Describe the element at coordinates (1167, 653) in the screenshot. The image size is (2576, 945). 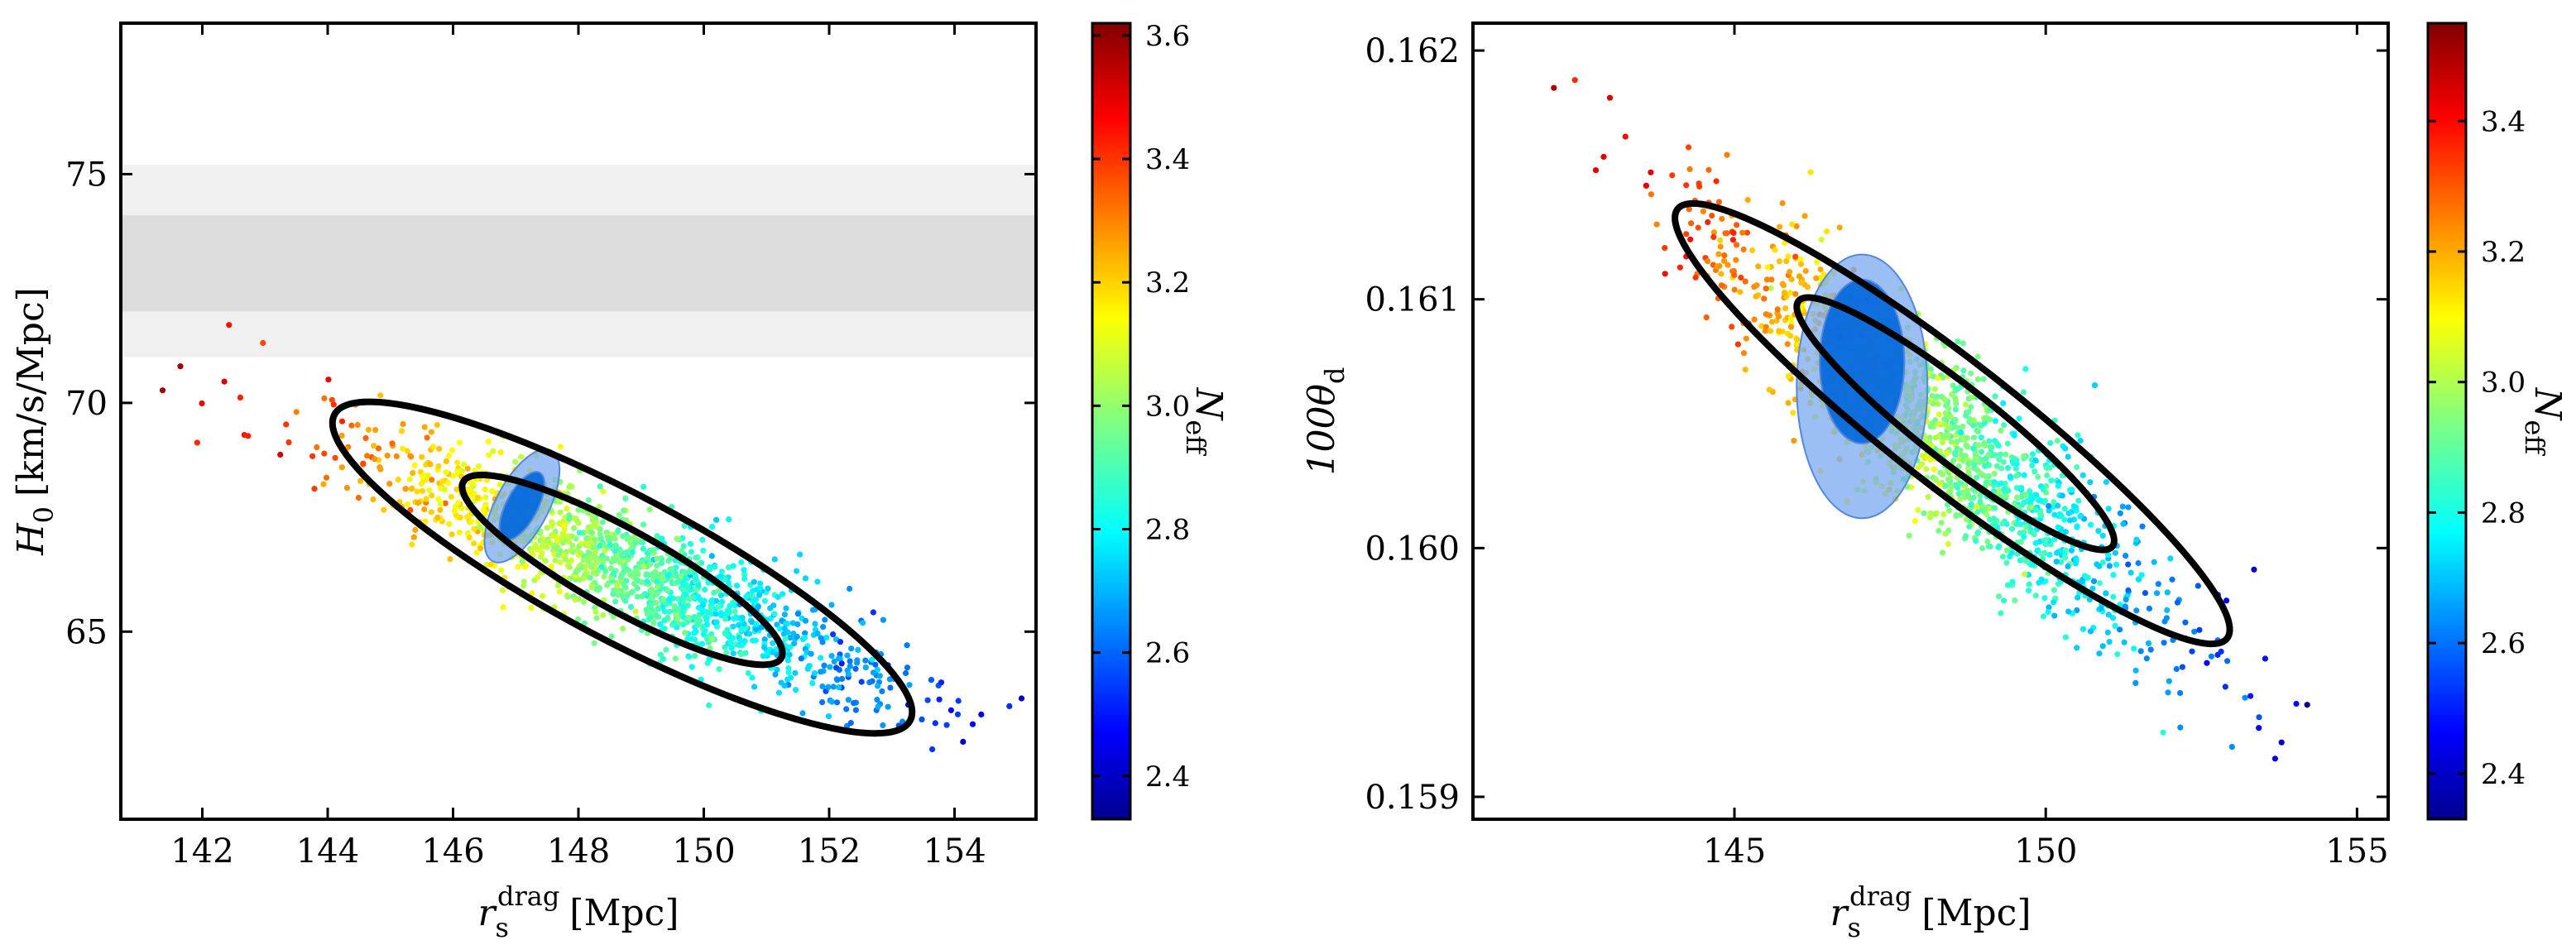
I see `colorbar-tick-label: 2.6` at that location.